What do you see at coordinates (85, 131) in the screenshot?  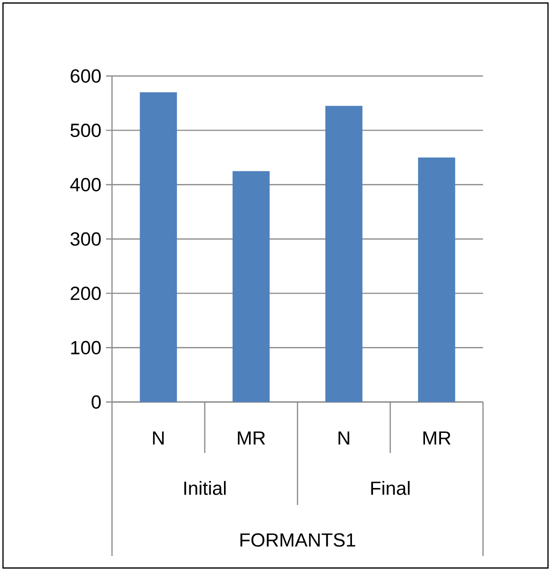 I see `y-tick-label: 500` at bounding box center [85, 131].